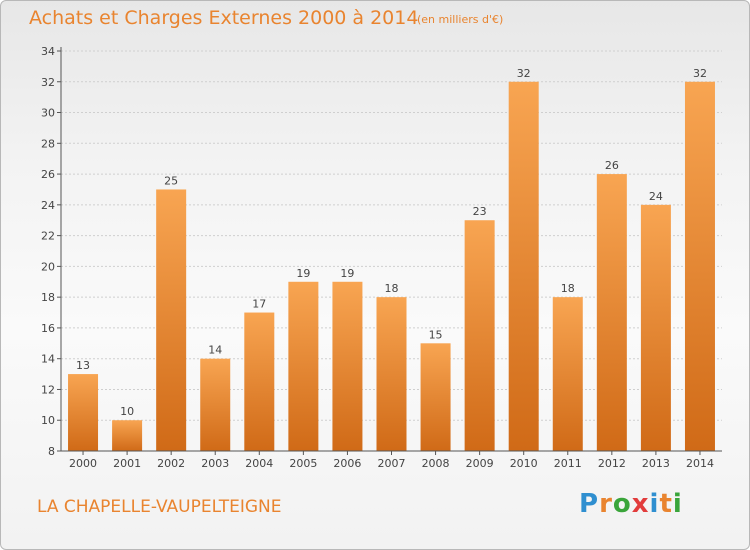 This screenshot has height=550, width=750. Describe the element at coordinates (48, 236) in the screenshot. I see `y-tick-label: 22` at that location.